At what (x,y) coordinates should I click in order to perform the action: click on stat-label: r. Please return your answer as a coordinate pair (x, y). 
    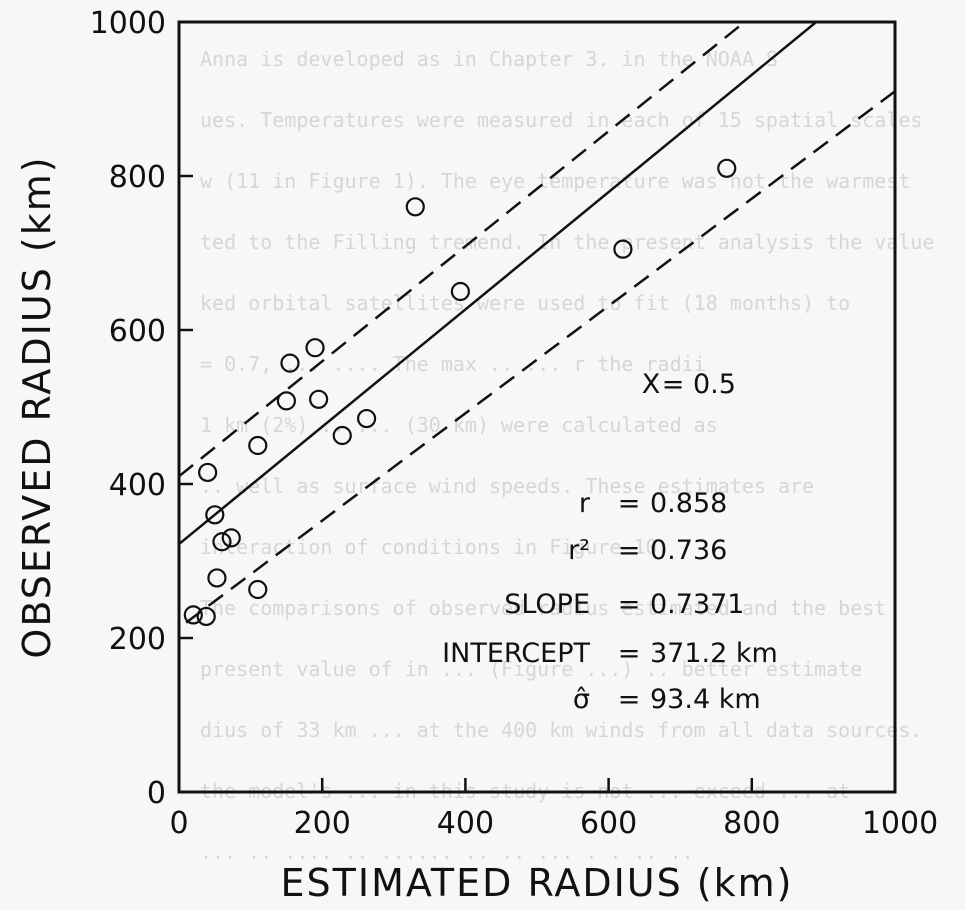
    Looking at the image, I should click on (585, 503).